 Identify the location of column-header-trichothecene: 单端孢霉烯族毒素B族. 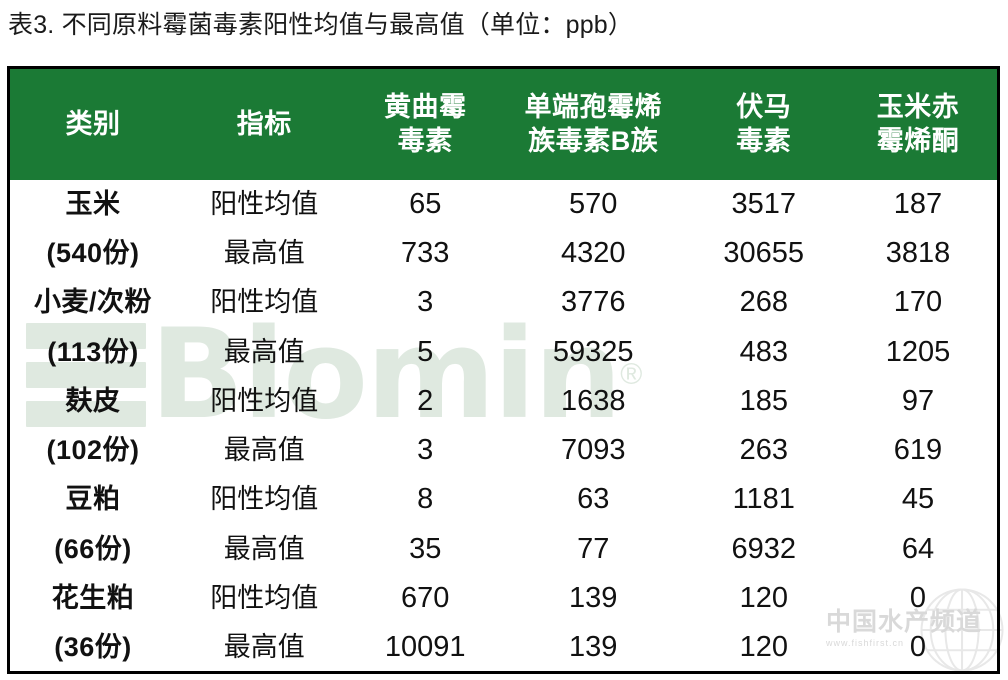
(593, 123).